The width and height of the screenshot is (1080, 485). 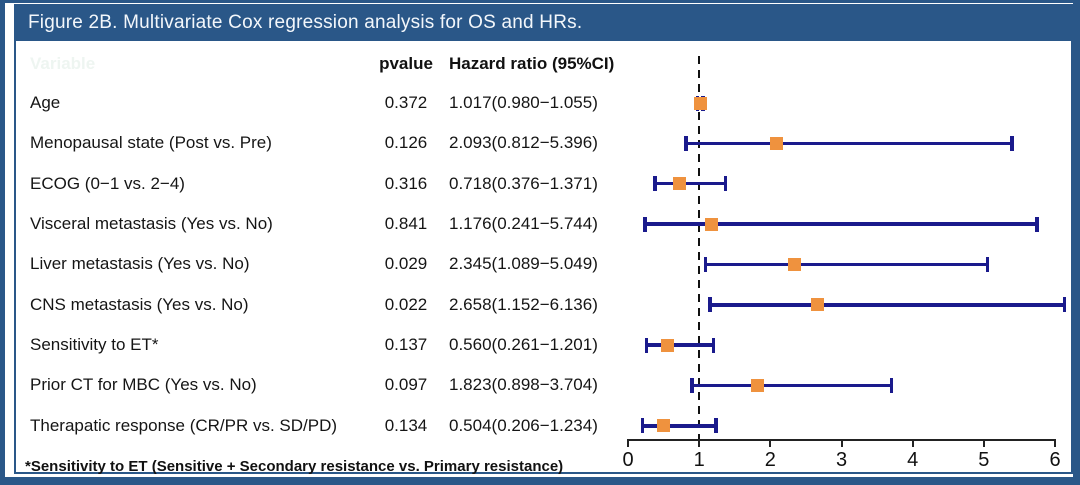 What do you see at coordinates (140, 264) in the screenshot?
I see `row-variable-label: Liver metastasis (Yes vs. No)` at bounding box center [140, 264].